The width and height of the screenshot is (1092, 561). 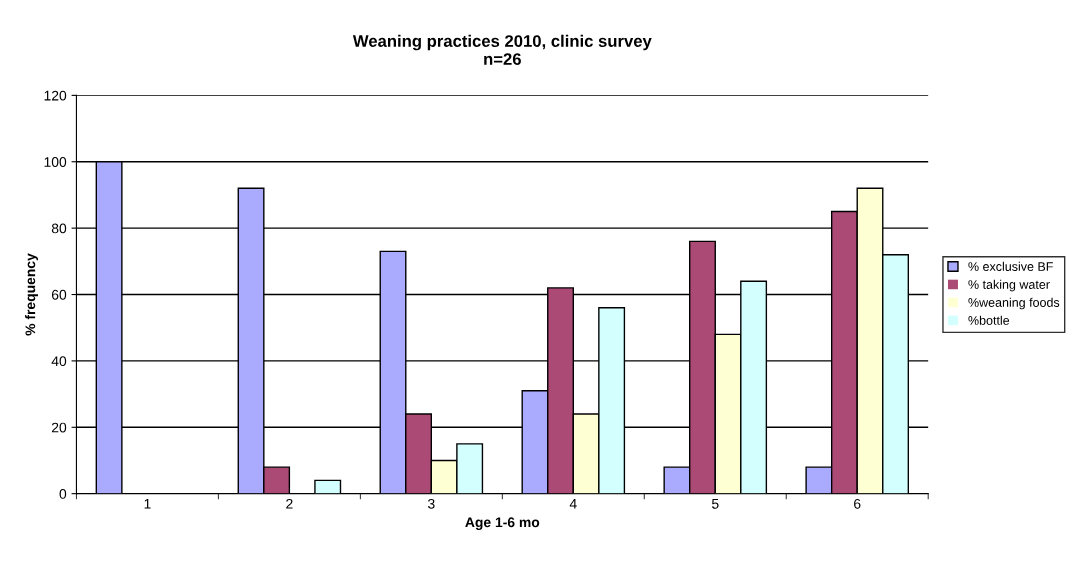 What do you see at coordinates (328, 486) in the screenshot?
I see `bar` at bounding box center [328, 486].